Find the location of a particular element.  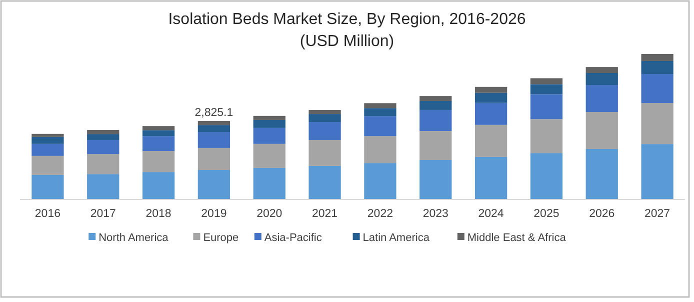

x-tick-label: 2020 is located at coordinates (269, 214).